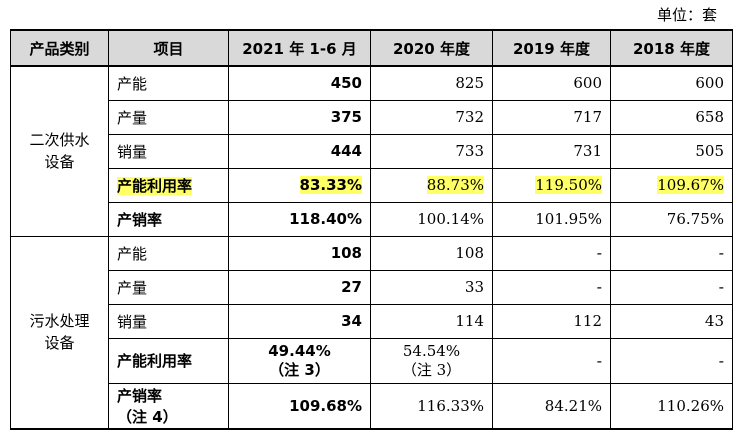 The width and height of the screenshot is (741, 433). Describe the element at coordinates (450, 405) in the screenshot. I see `value-text: 116.33%` at that location.